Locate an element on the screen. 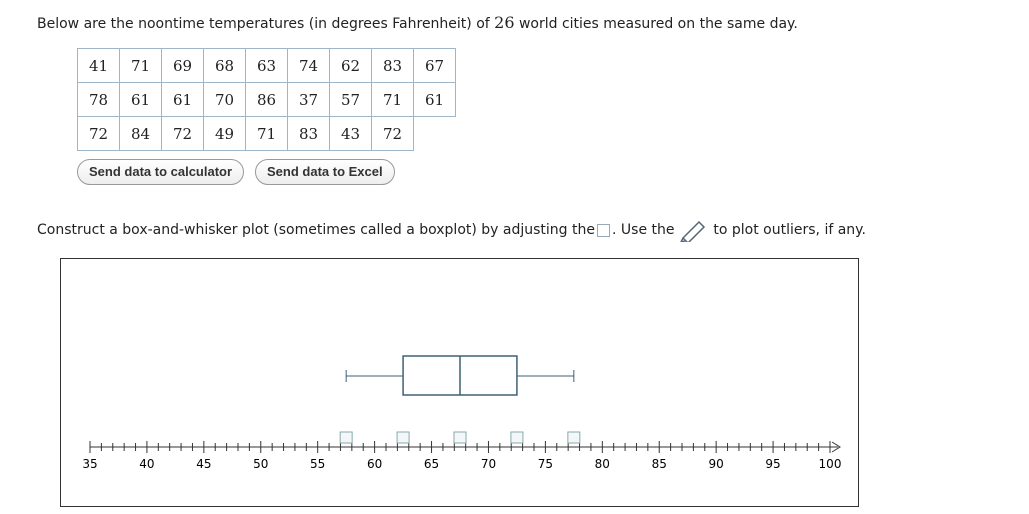  table-cell: 67 is located at coordinates (434, 65).